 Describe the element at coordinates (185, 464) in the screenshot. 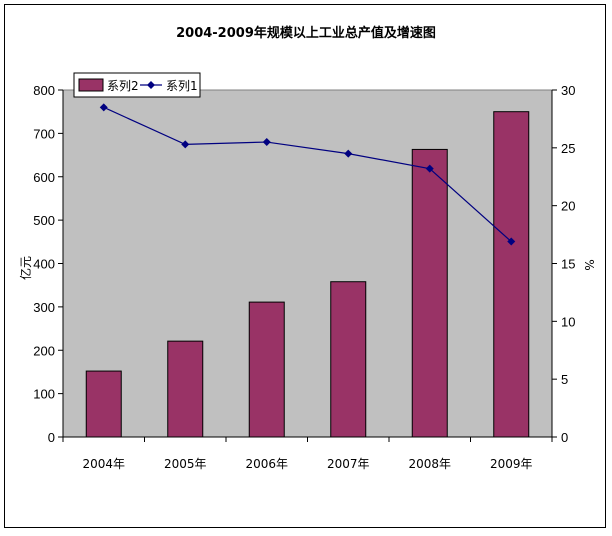

I see `x-tick-label-1: 2005年` at that location.